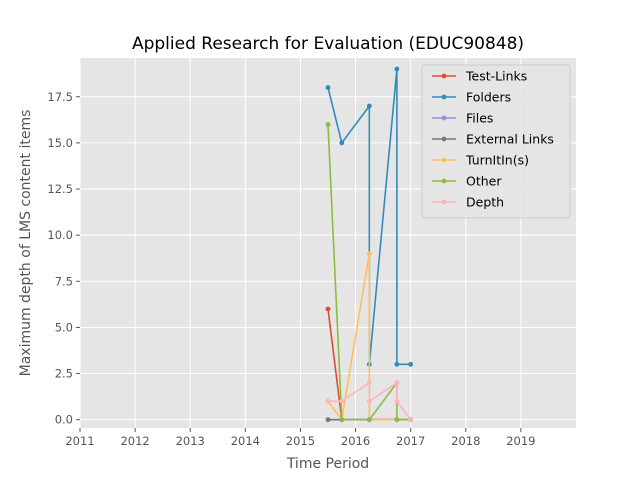 This screenshot has height=480, width=640. I want to click on legend-label: Files, so click(479, 118).